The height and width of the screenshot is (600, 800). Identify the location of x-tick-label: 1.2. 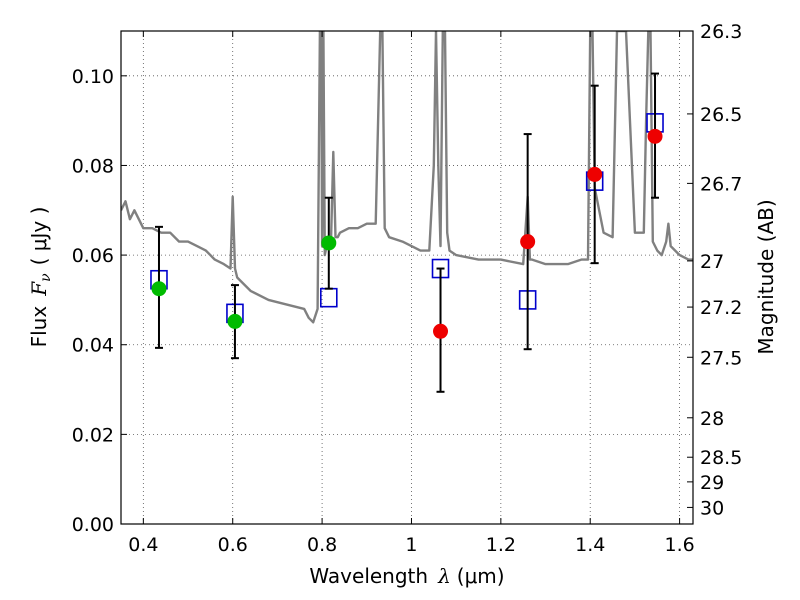
(501, 545).